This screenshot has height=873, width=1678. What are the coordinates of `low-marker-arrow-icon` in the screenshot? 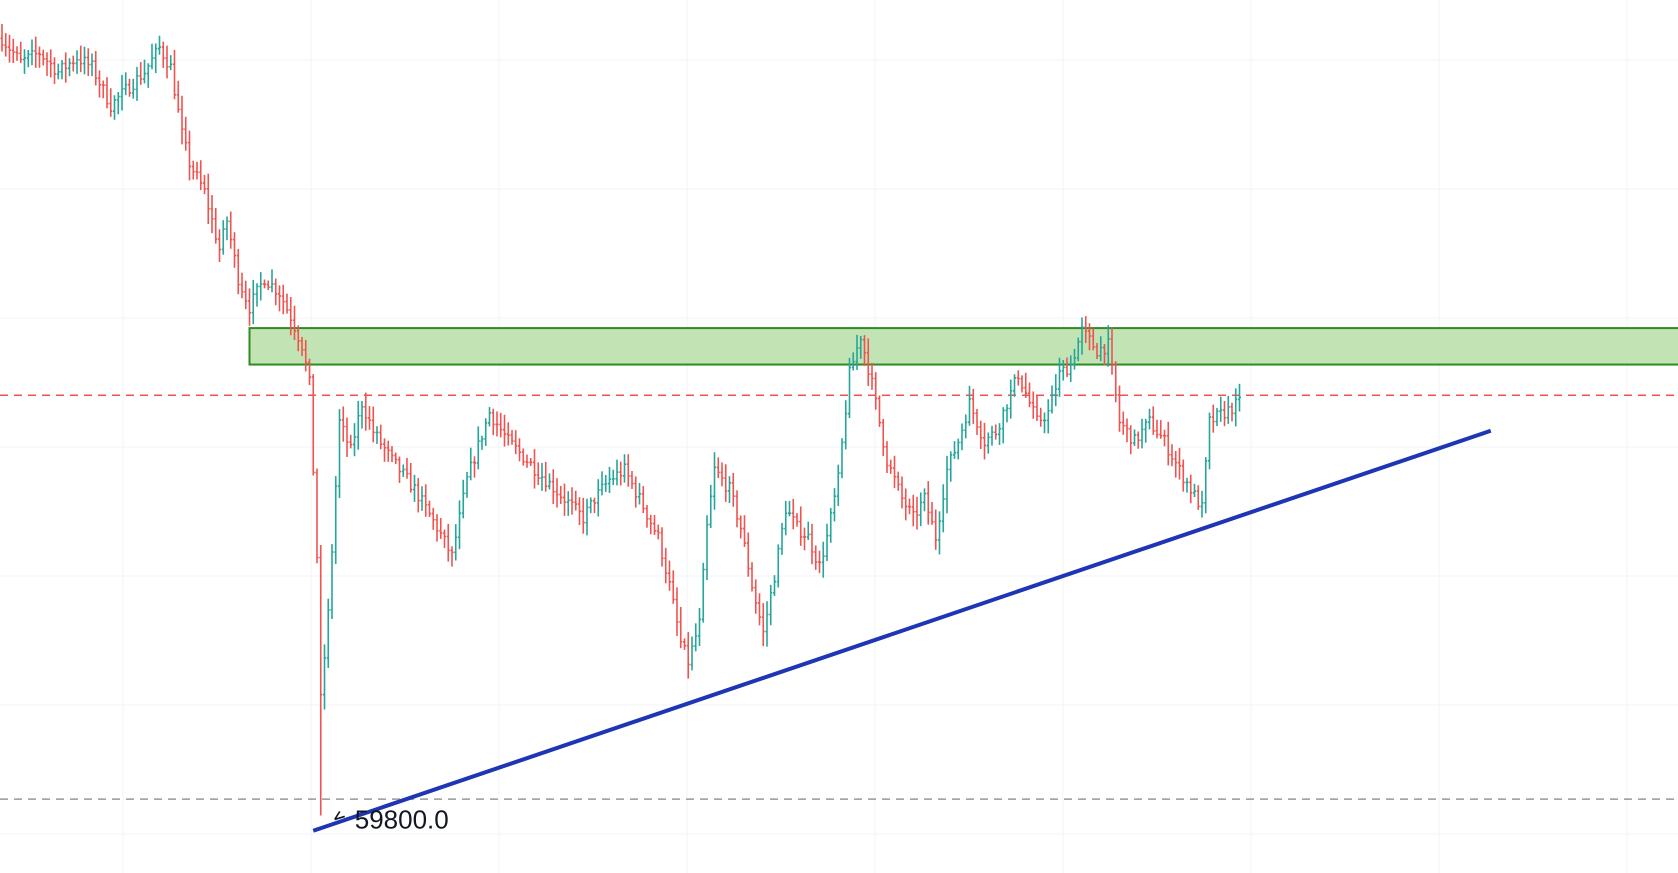 It's located at (339, 816).